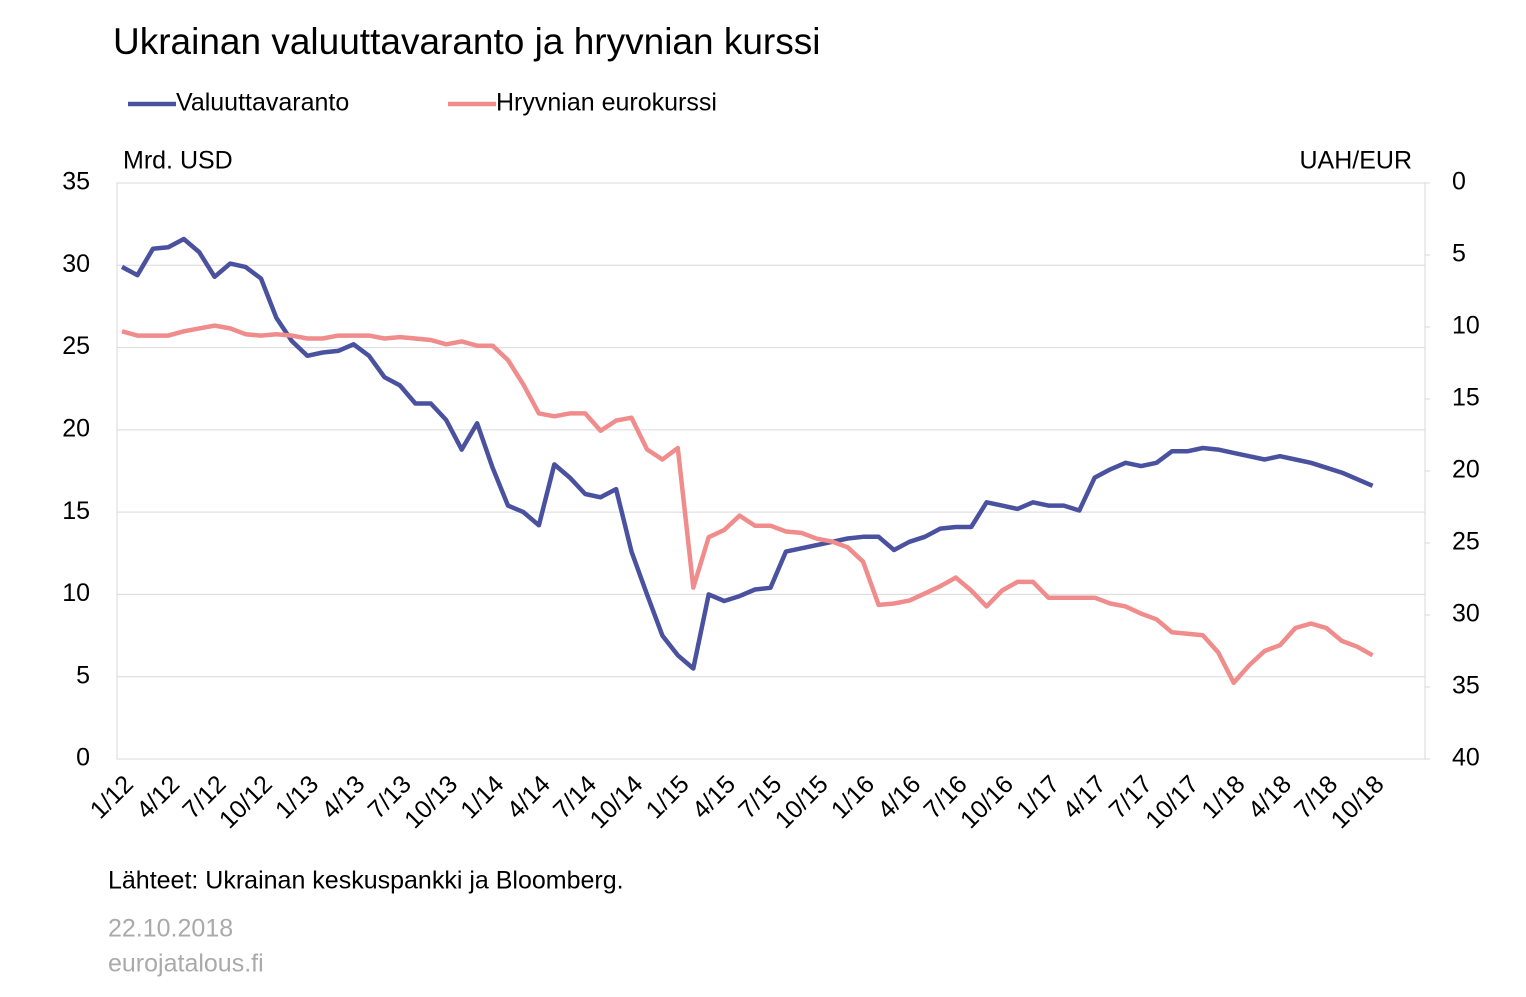 The height and width of the screenshot is (997, 1526). I want to click on y-tick-label: 20, so click(76, 428).